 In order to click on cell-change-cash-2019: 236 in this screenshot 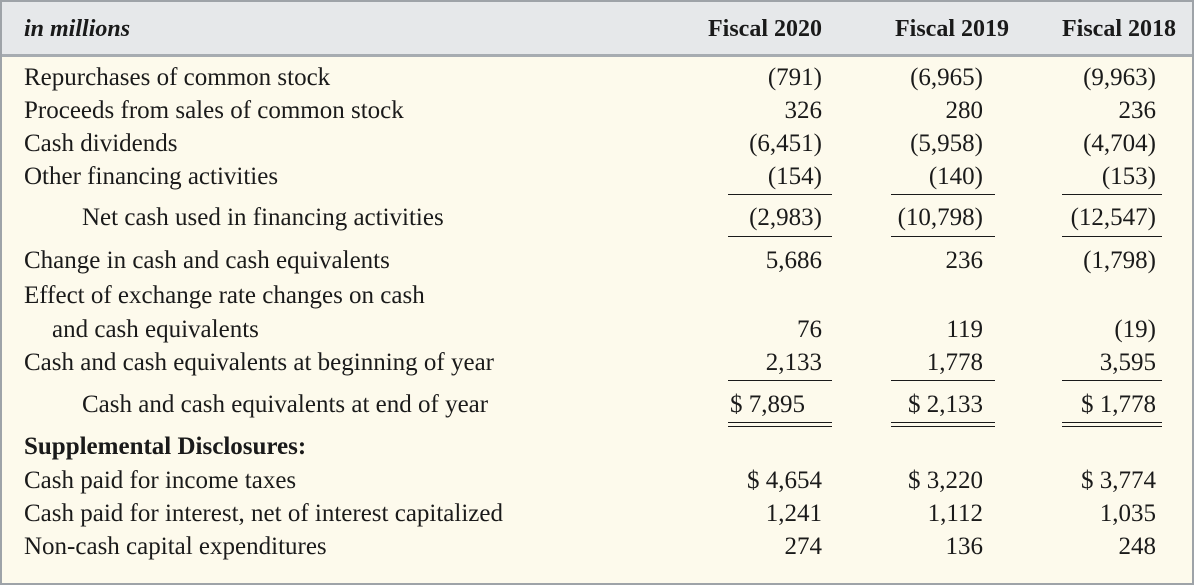, I will do `click(964, 260)`.